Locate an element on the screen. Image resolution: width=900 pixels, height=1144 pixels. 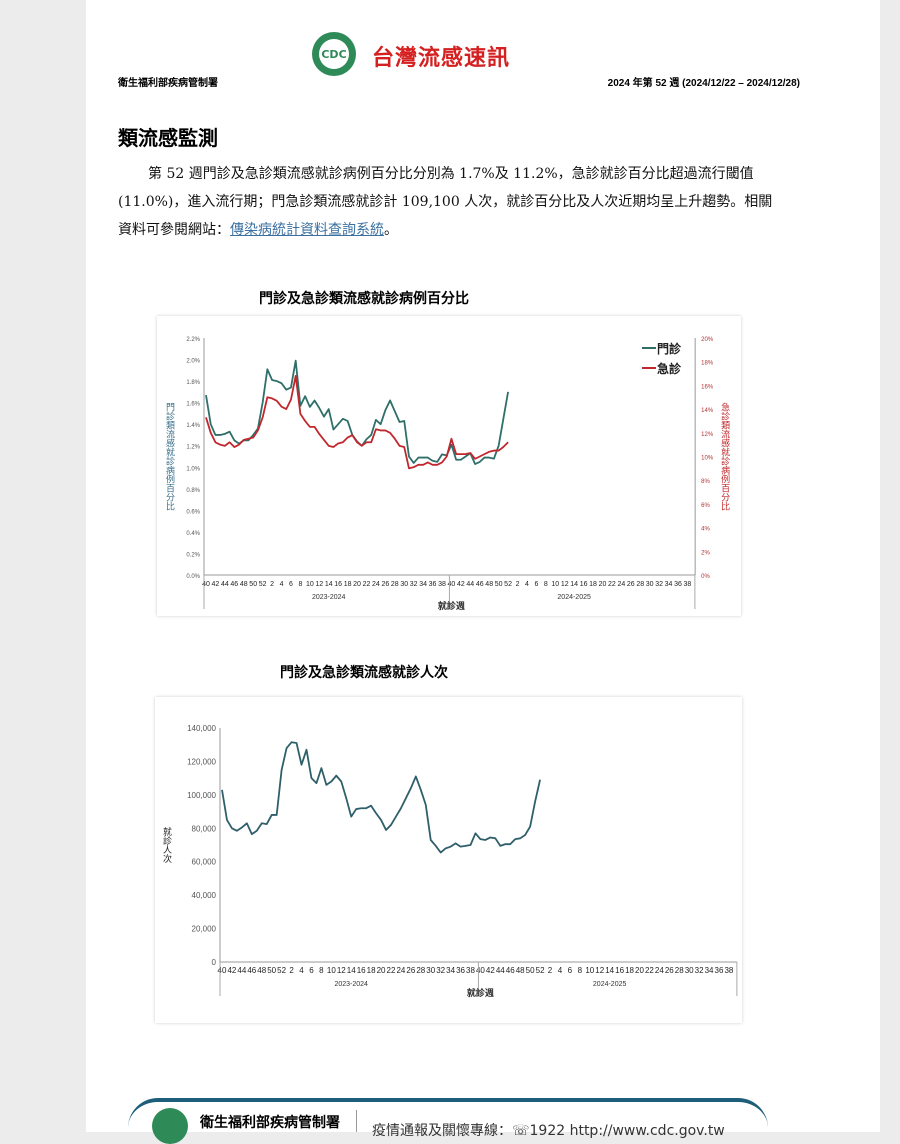
footer-bar is located at coordinates (448, 1120).